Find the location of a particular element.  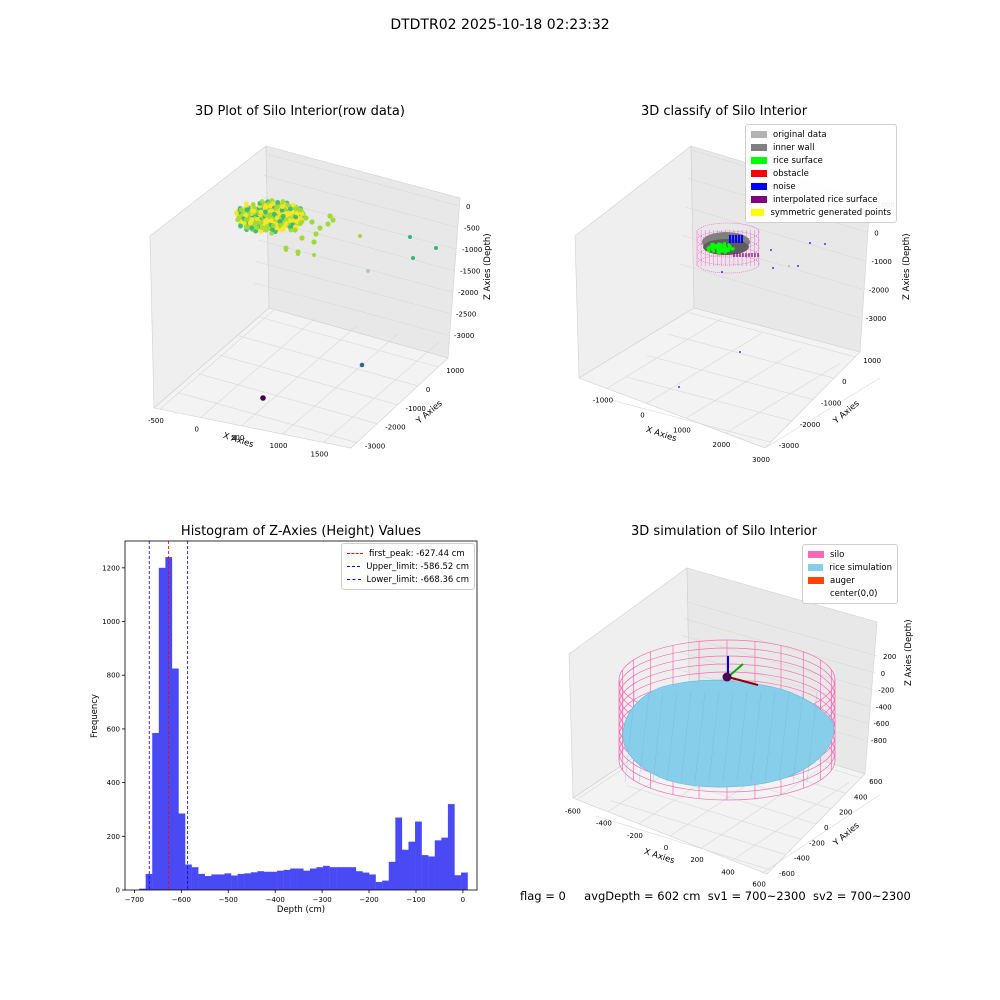

histogram-y-tick-label: 600 is located at coordinates (113, 729).